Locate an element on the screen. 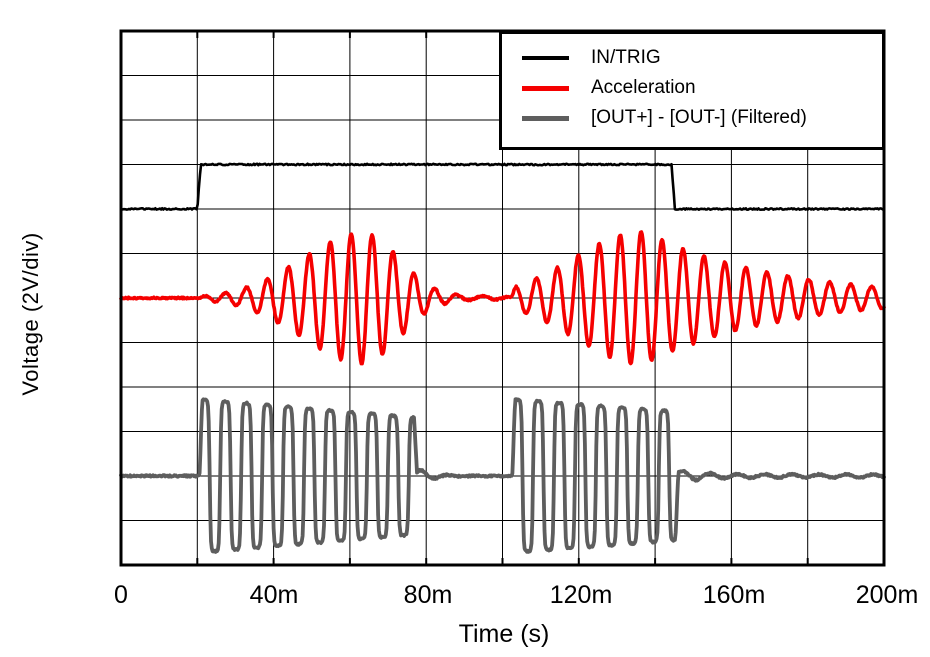 This screenshot has height=657, width=930. x-tick-label-120m: 120m is located at coordinates (581, 595).